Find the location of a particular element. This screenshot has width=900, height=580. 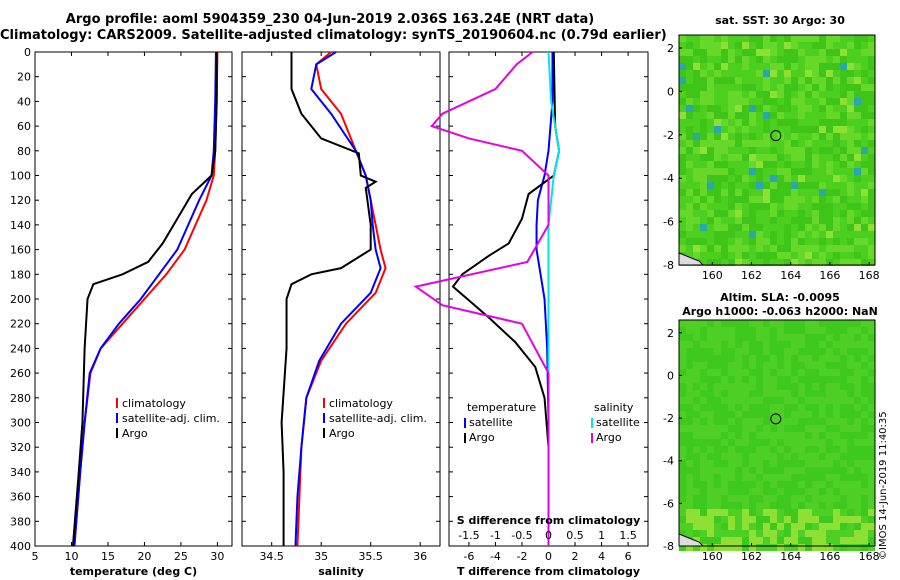

sla-map-title-line1: Altim. SLA: -0.0095 is located at coordinates (780, 297).